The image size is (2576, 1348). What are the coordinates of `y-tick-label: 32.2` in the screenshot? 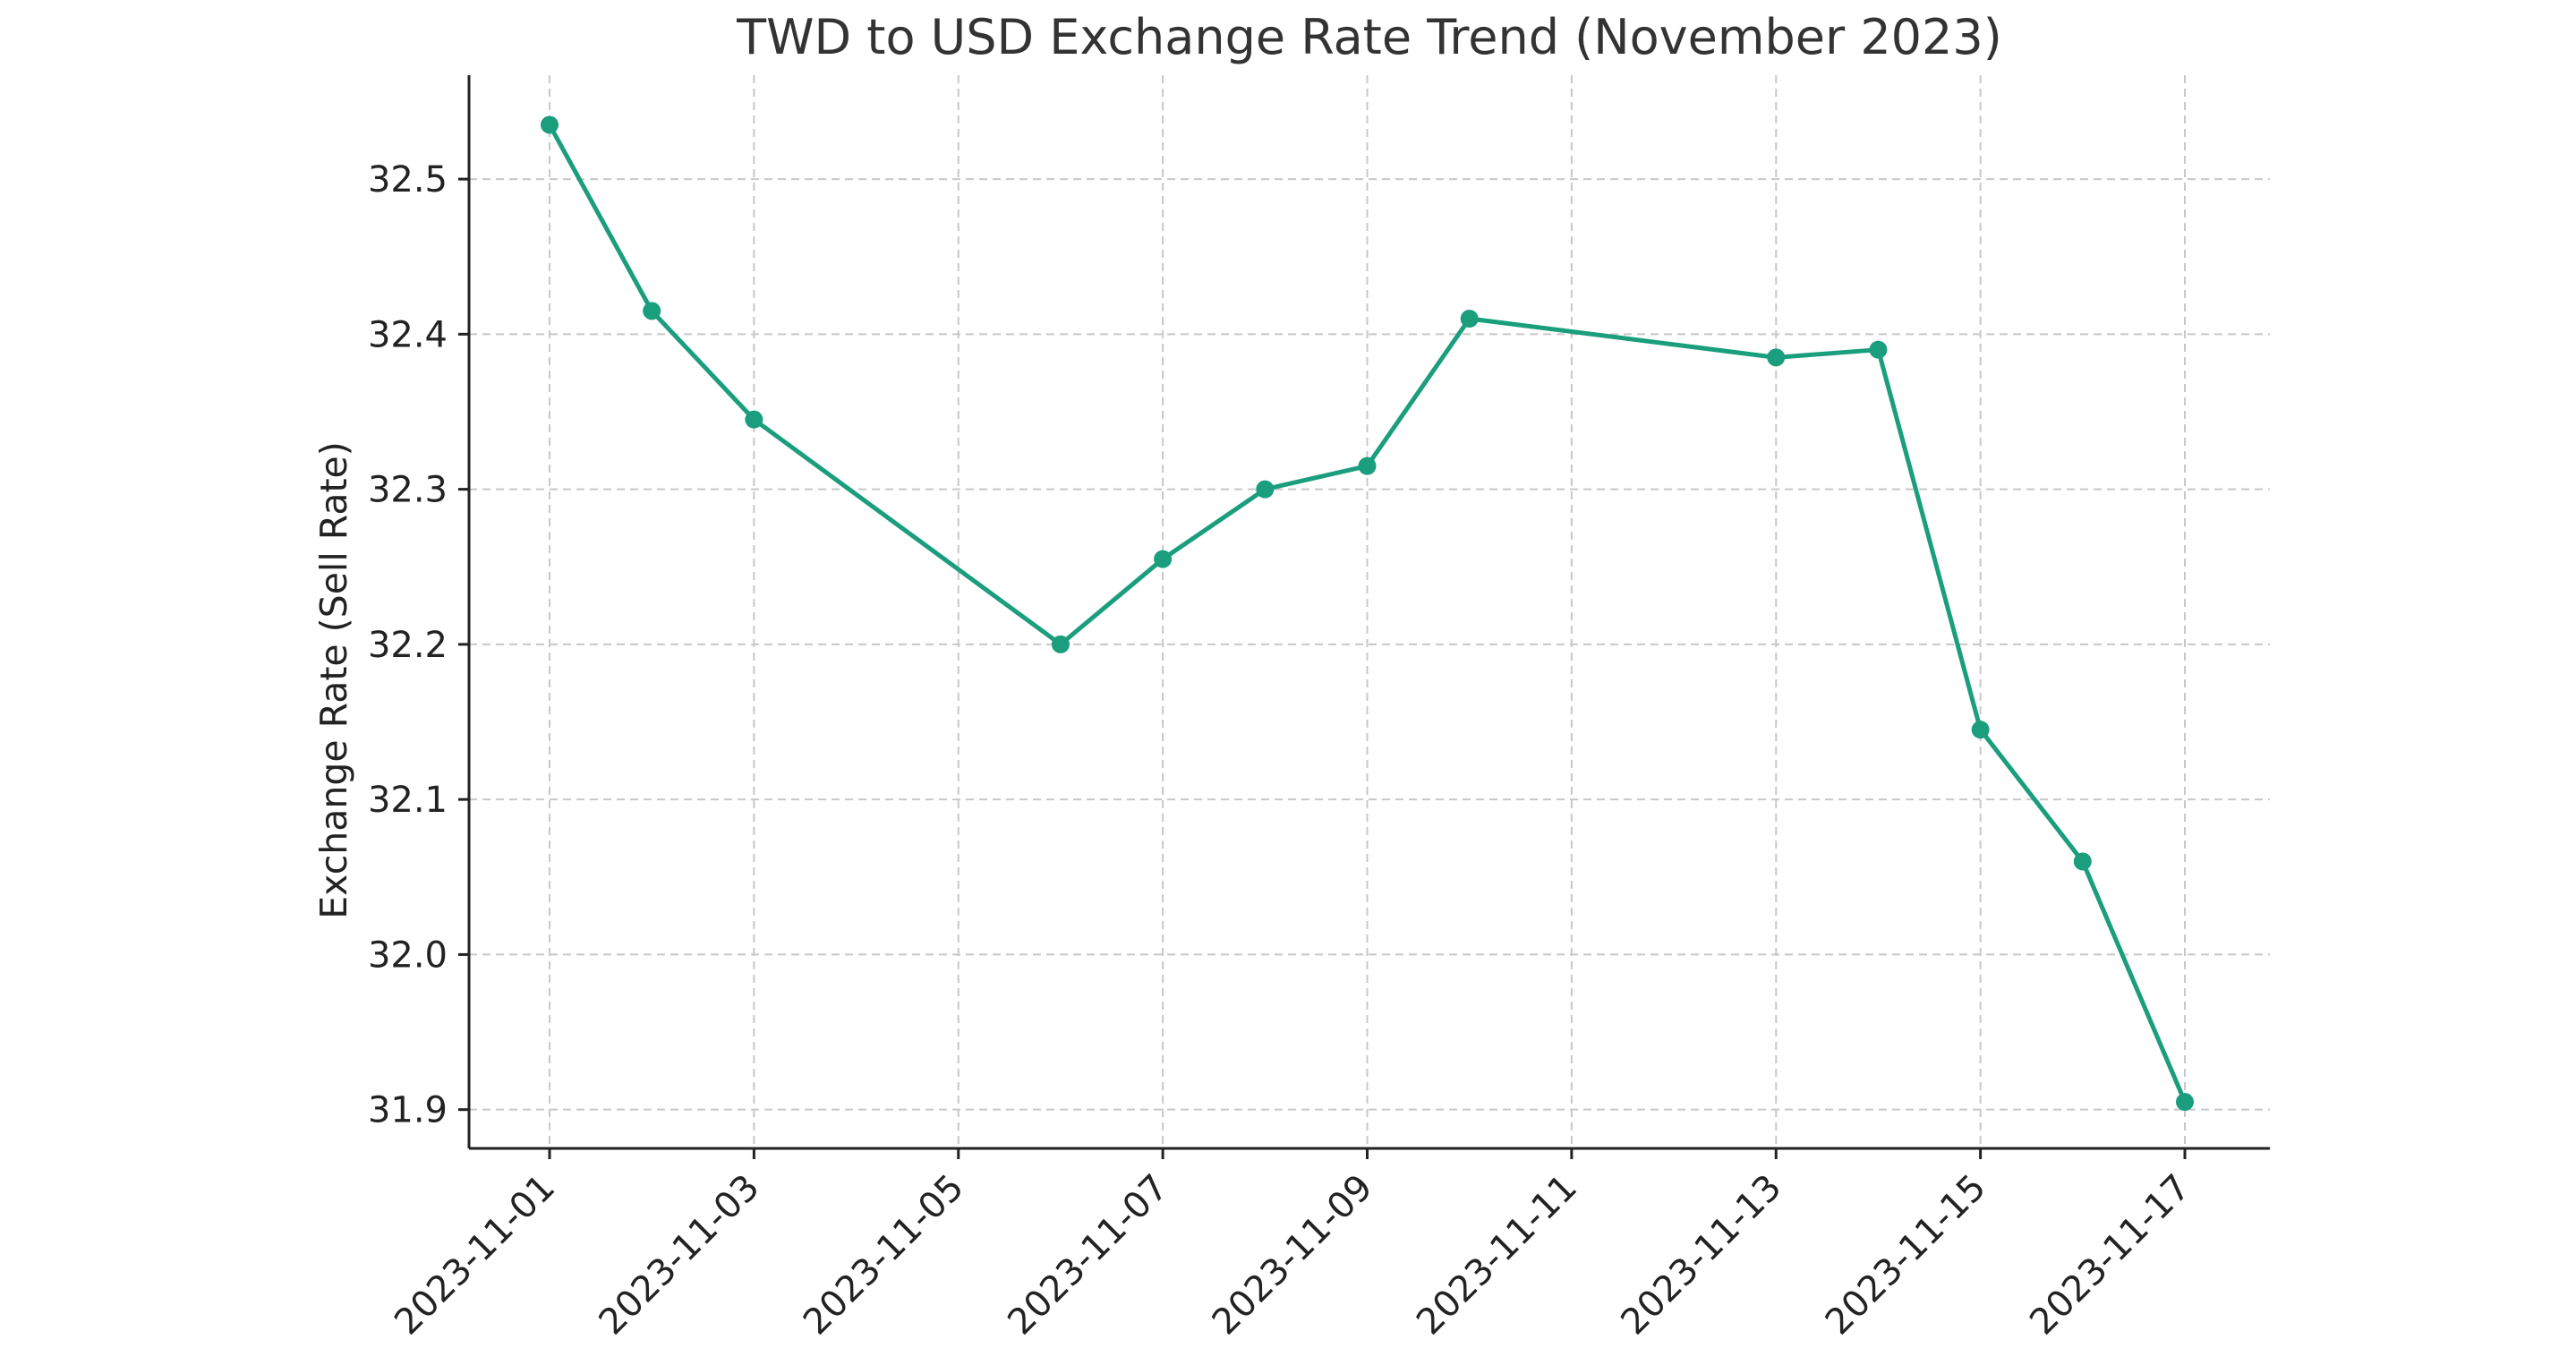 It's located at (408, 645).